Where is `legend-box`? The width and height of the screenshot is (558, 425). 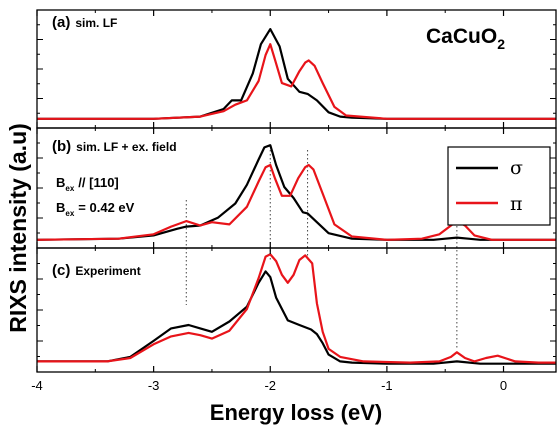 legend-box is located at coordinates (499, 186).